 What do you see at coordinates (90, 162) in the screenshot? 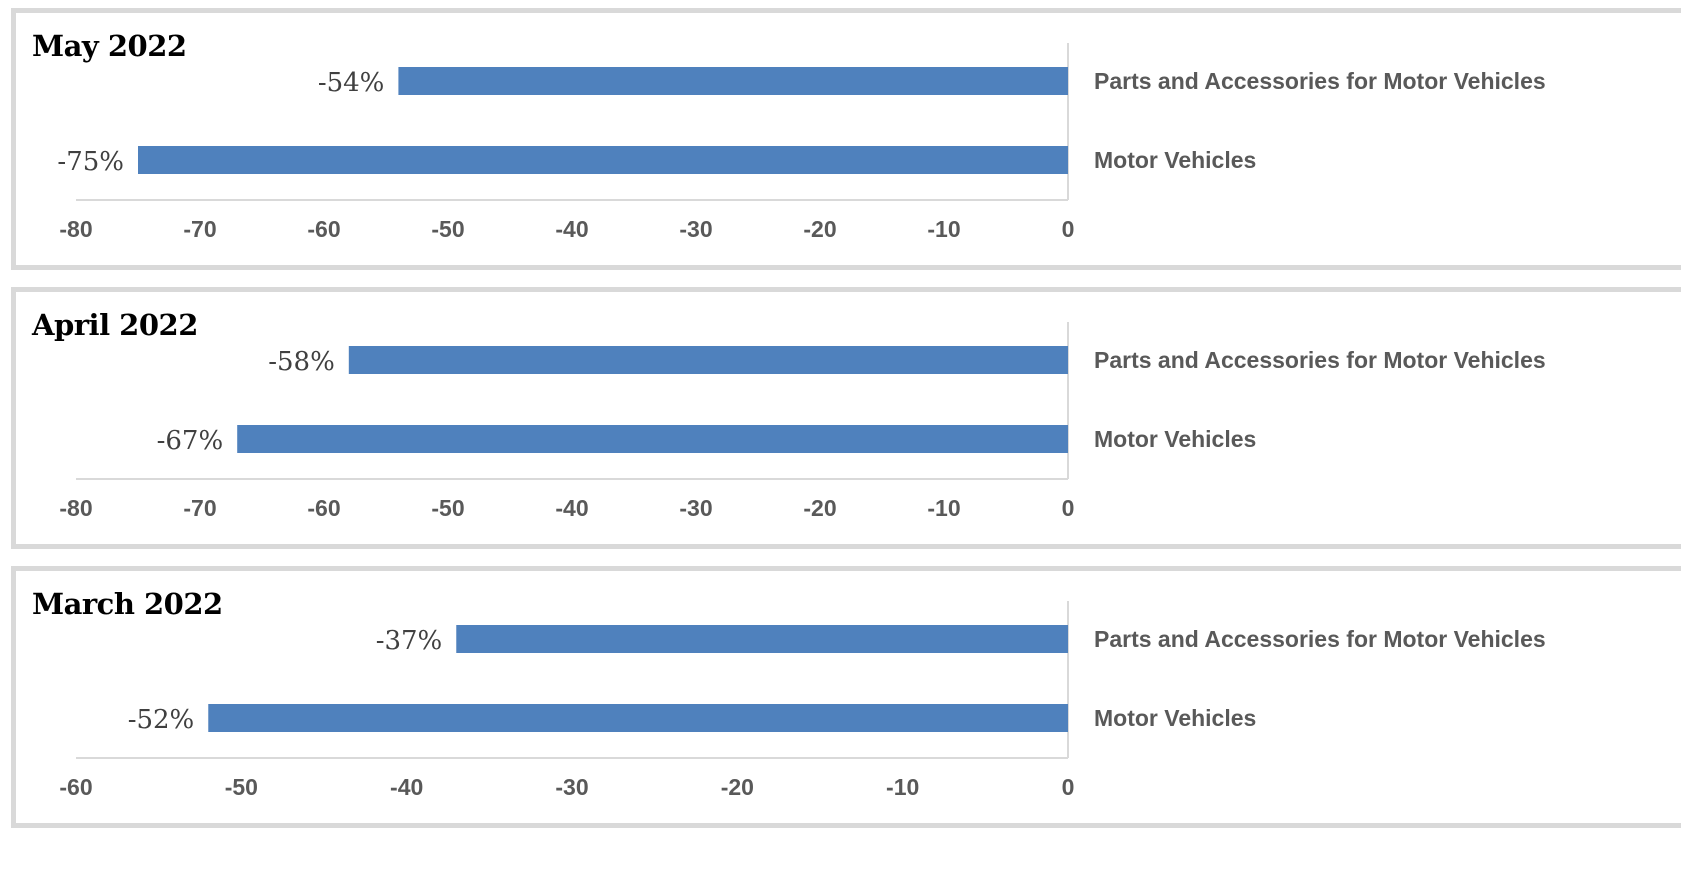
I see `data-label: -75%` at bounding box center [90, 162].